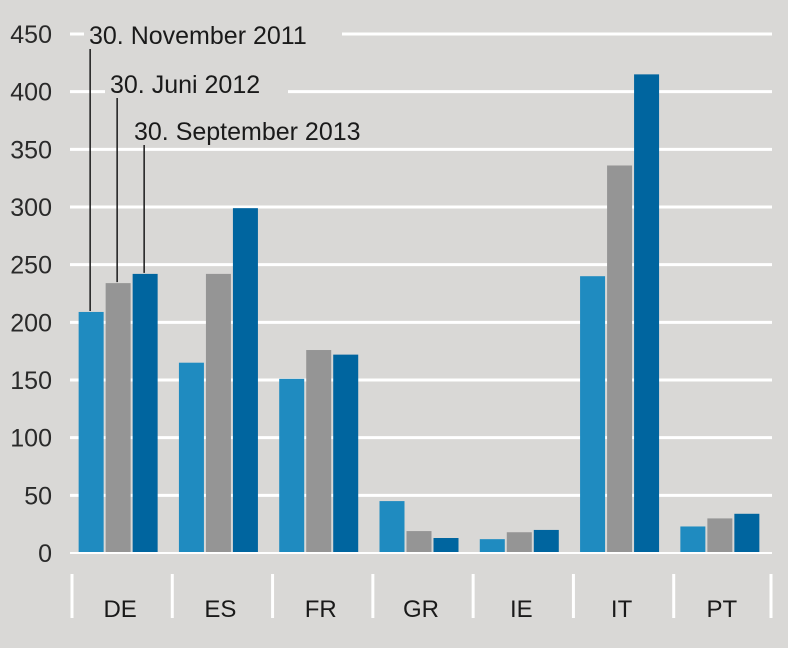  I want to click on x-axis-categories: DE ES FR GR IE IT PT, so click(421, 598).